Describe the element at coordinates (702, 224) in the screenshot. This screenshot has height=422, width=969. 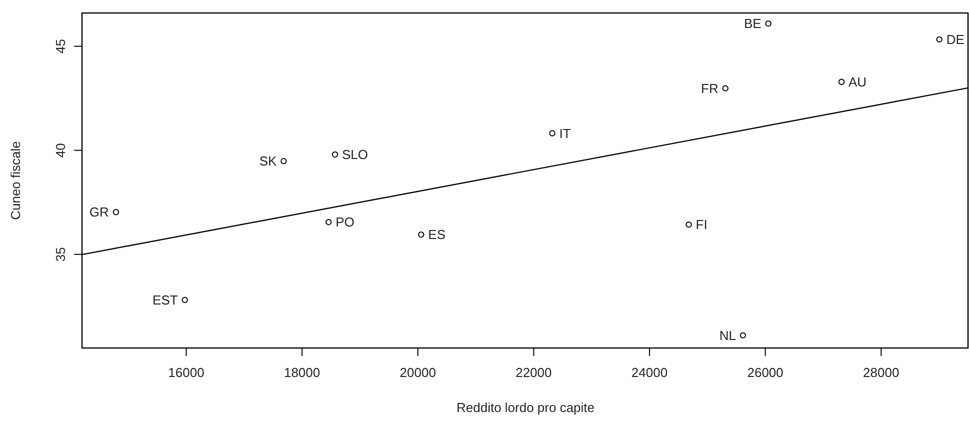
I see `data-label: FI` at that location.